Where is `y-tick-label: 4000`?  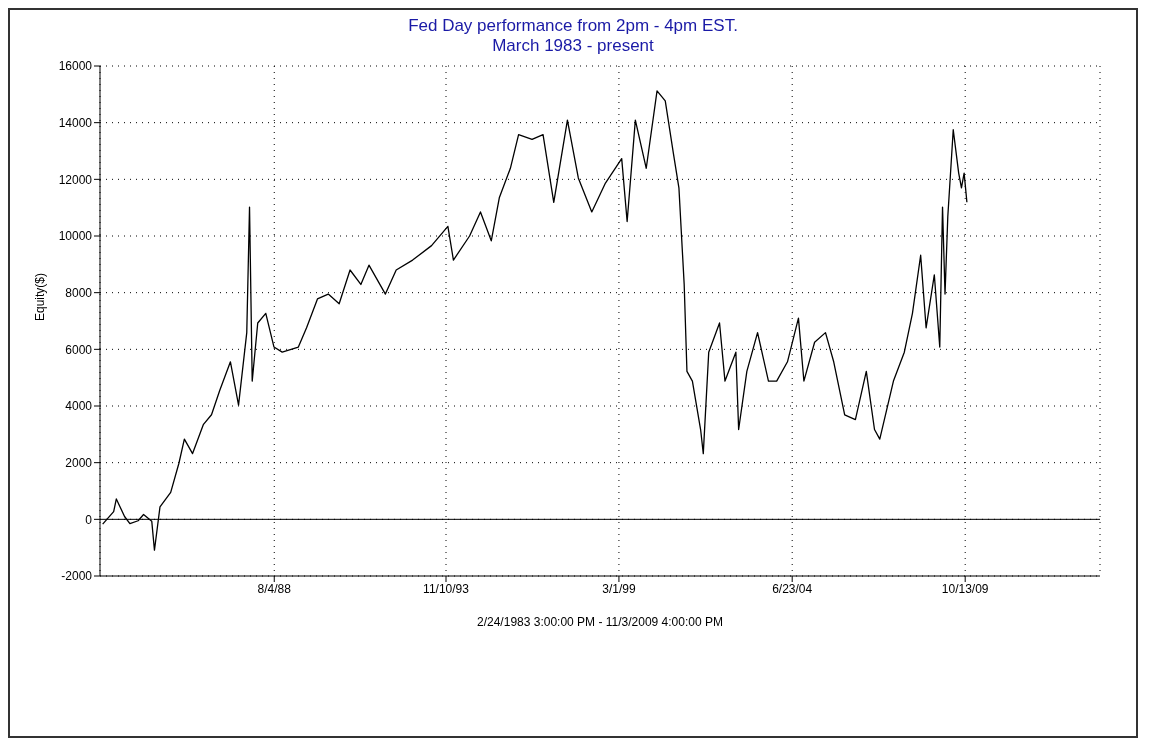
y-tick-label: 4000 is located at coordinates (79, 406).